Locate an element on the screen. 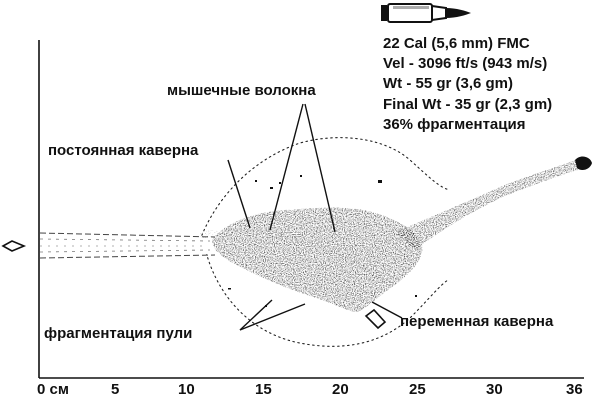 The height and width of the screenshot is (404, 600). spec-caliber: 22 Cal (5,6 mm) FMC is located at coordinates (456, 43).